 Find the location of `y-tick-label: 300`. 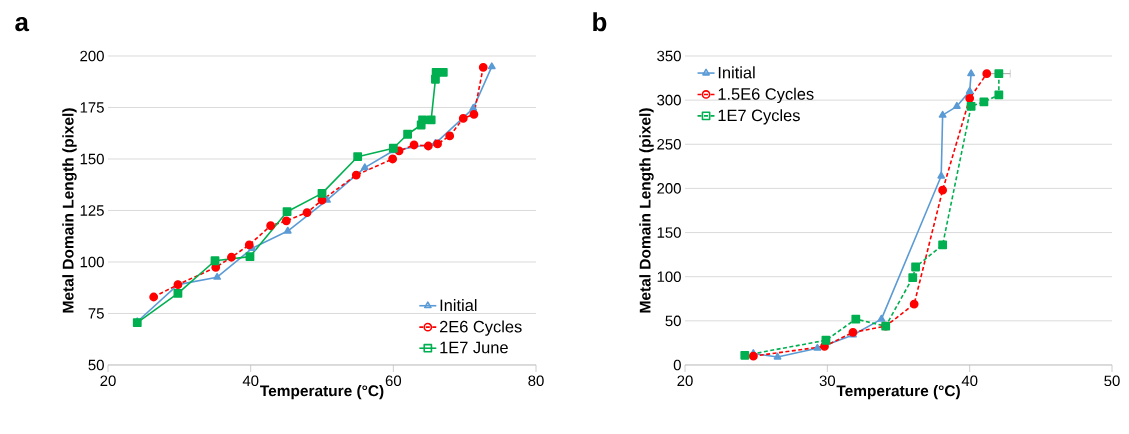

y-tick-label: 300 is located at coordinates (669, 100).